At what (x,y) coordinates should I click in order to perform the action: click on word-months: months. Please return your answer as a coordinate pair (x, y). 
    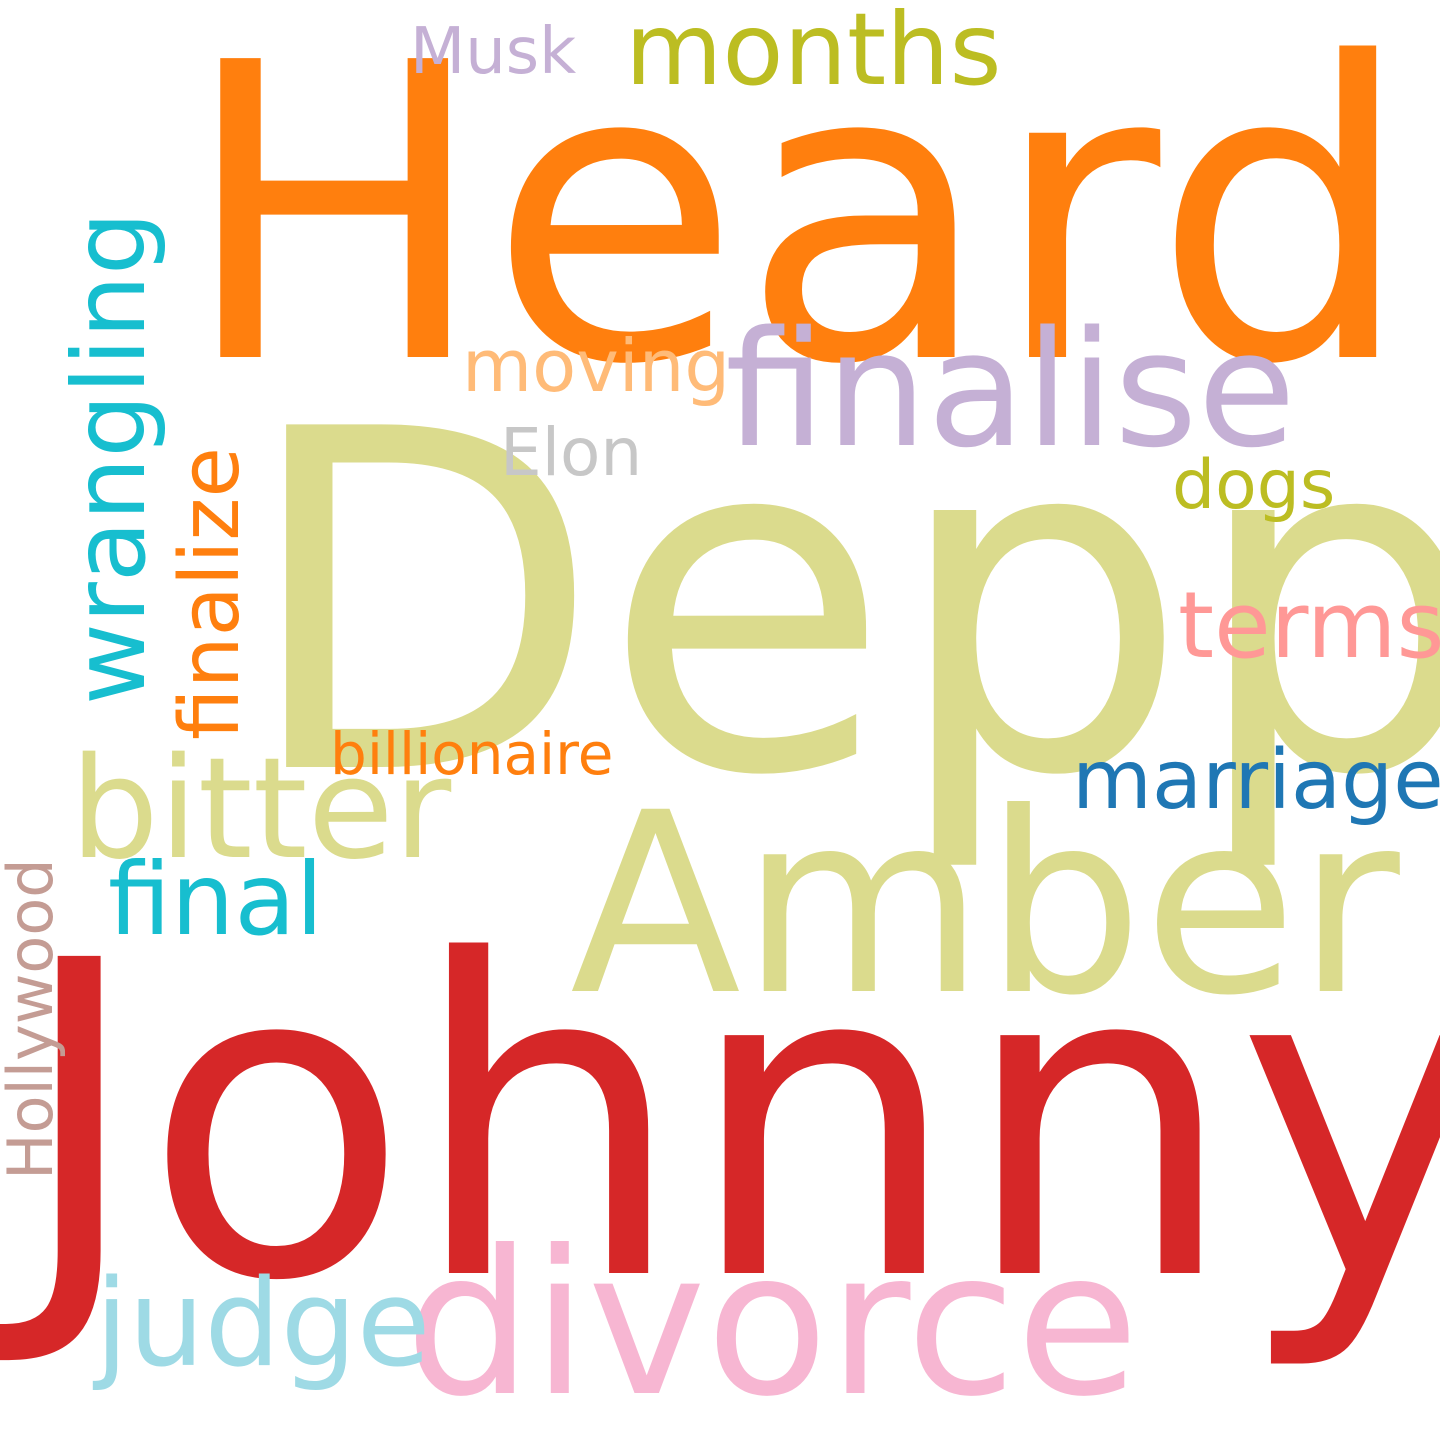
    Looking at the image, I should click on (813, 54).